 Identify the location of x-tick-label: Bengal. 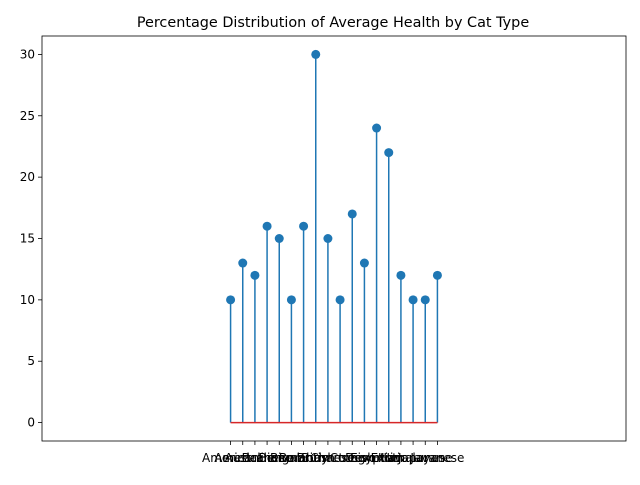
(279, 458).